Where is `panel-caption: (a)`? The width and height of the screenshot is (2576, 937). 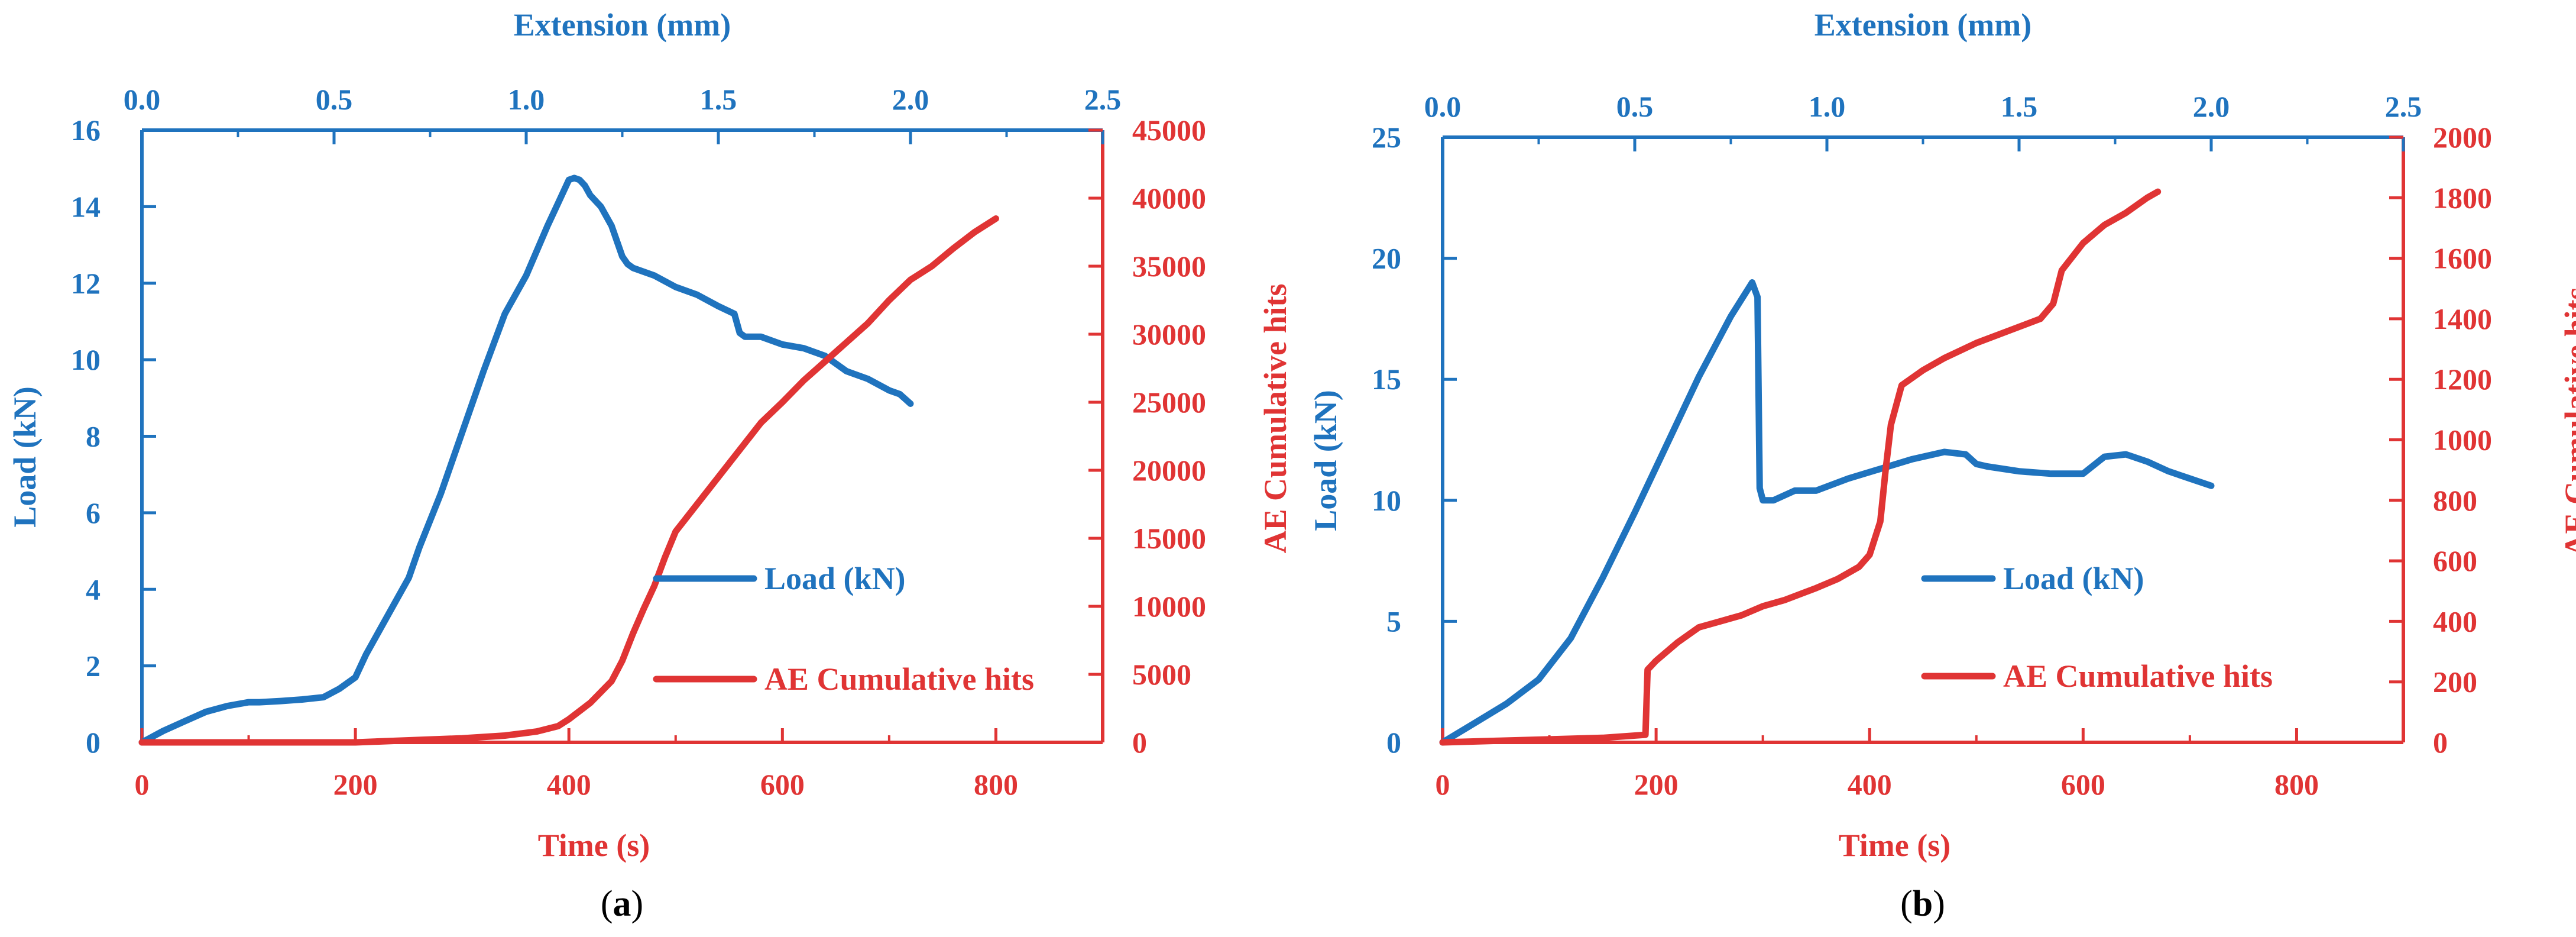
panel-caption: (a) is located at coordinates (622, 904).